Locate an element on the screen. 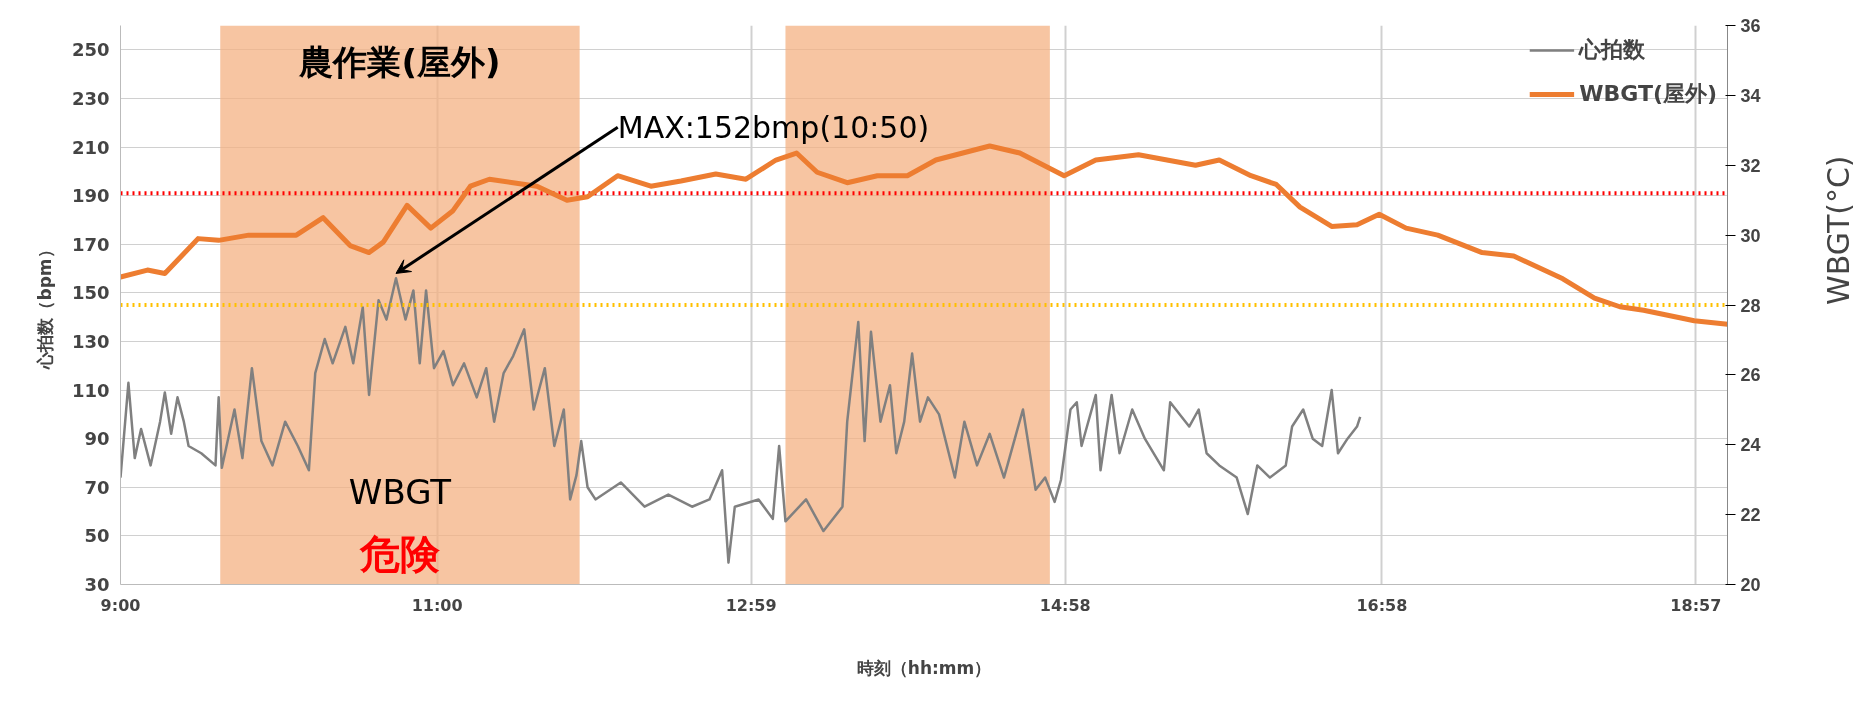  y-axis-title: 心拍数（bpm） is located at coordinates (44, 305).